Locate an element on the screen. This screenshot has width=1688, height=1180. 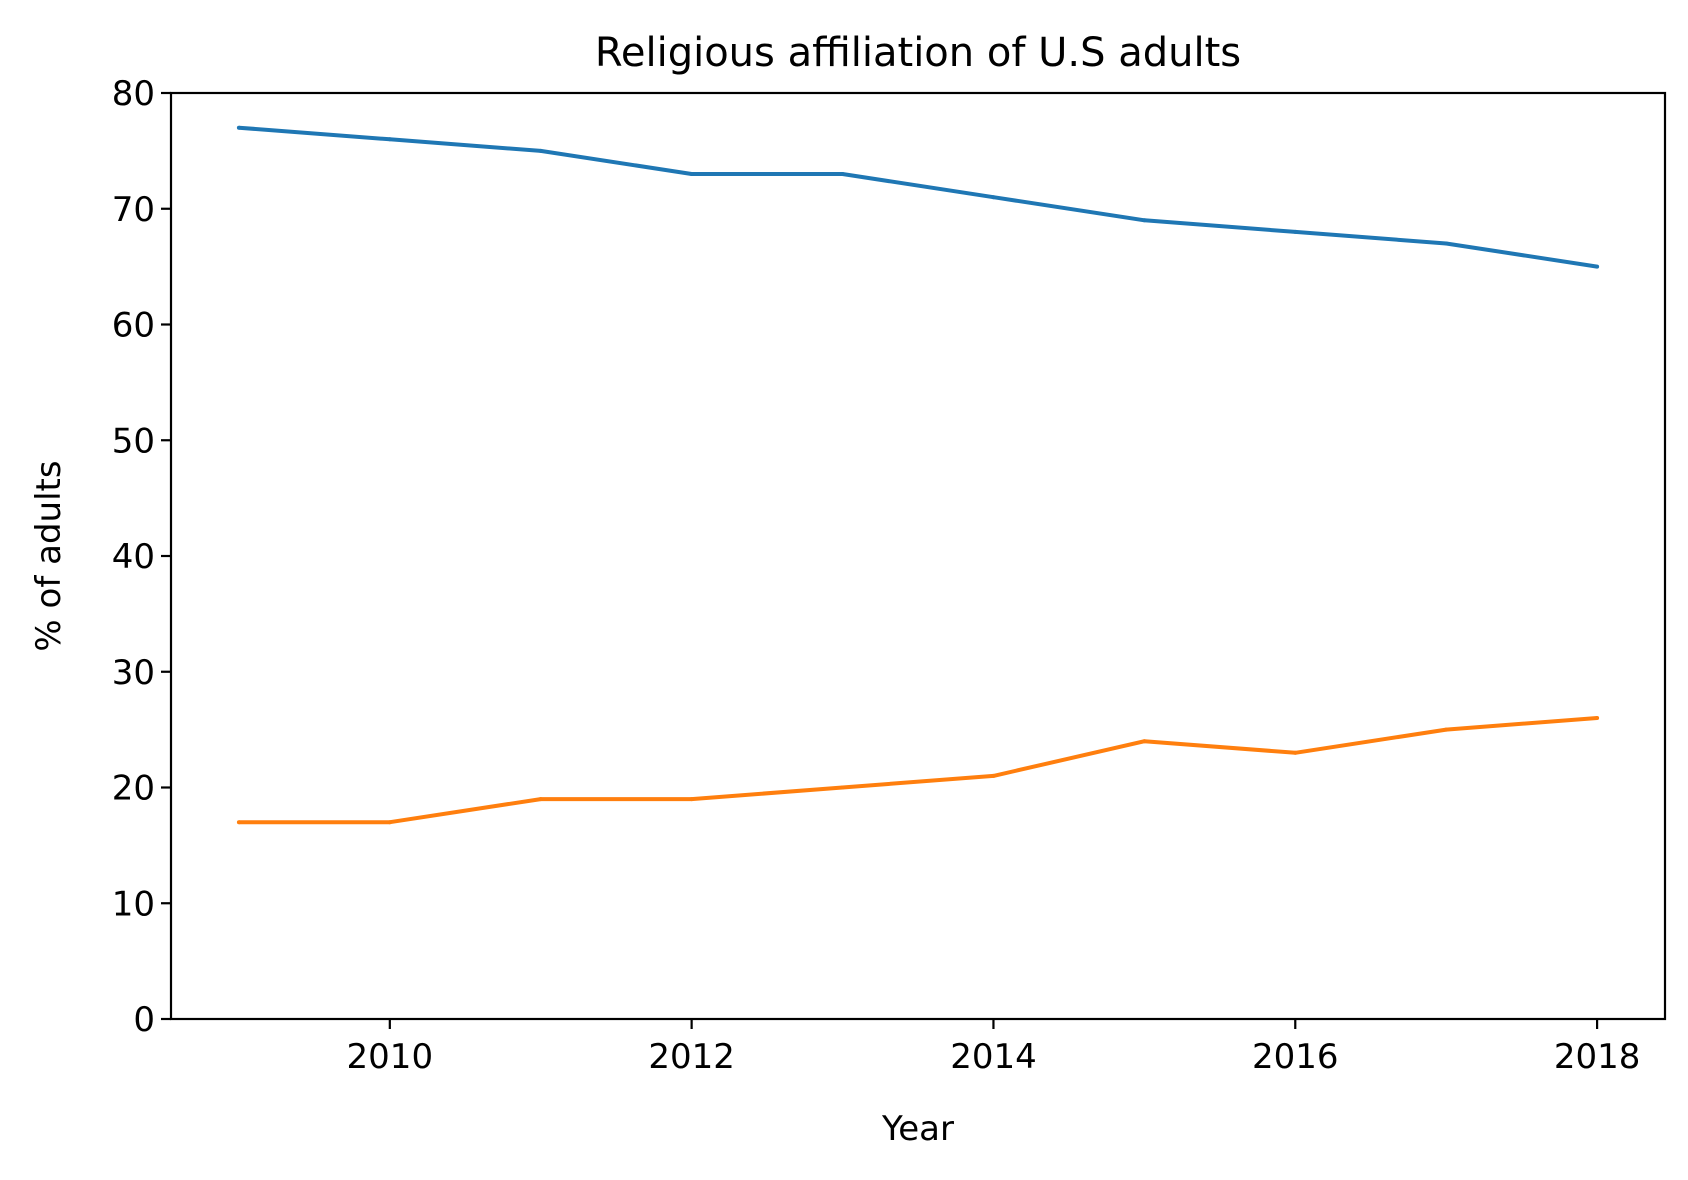
y-tick-label: 50 is located at coordinates (133, 441).